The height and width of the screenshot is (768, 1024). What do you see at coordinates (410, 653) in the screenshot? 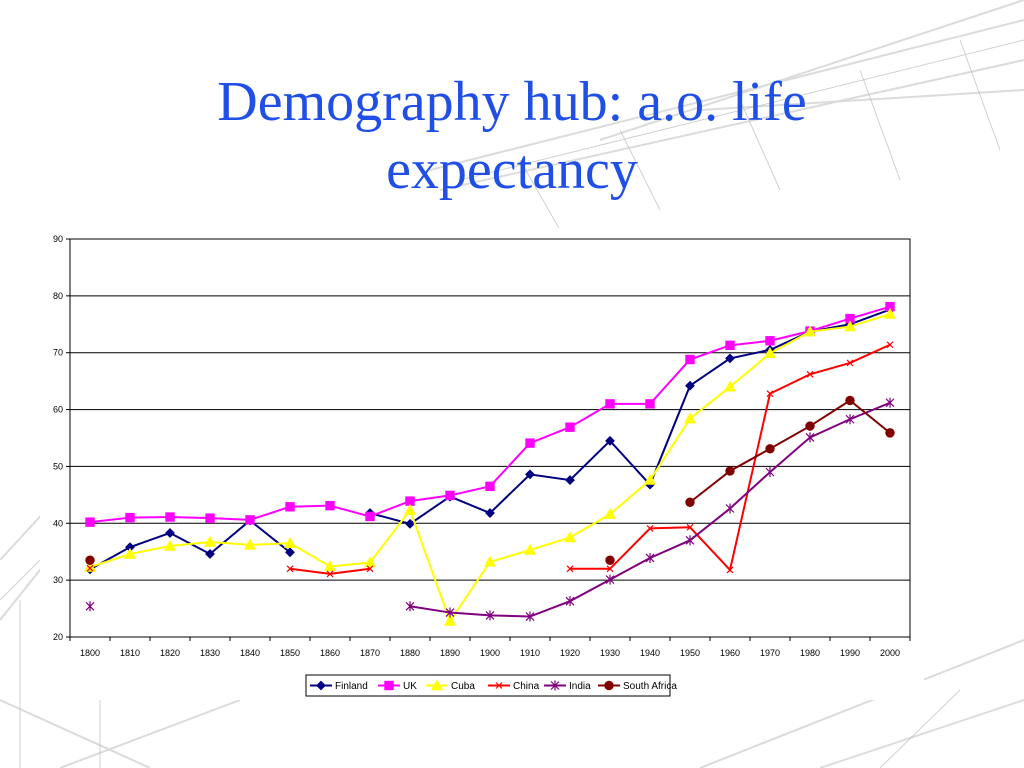
I see `x-tick-label: 1880` at bounding box center [410, 653].